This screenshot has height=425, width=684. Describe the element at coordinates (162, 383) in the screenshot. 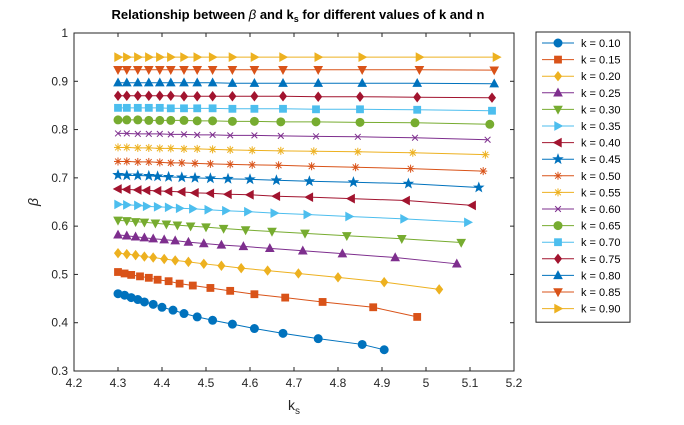

I see `x-tick-label: 4.4` at that location.